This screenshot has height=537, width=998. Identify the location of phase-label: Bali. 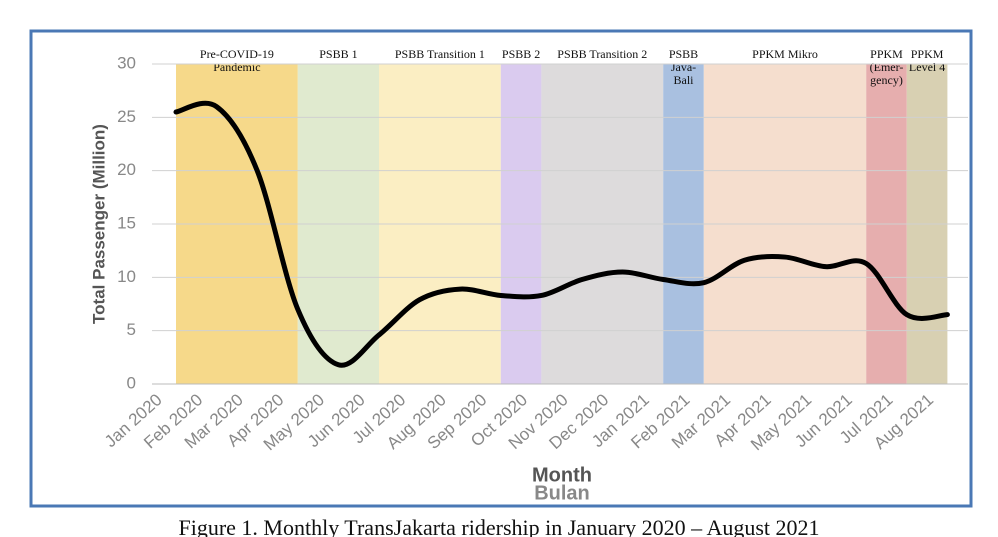
(684, 80).